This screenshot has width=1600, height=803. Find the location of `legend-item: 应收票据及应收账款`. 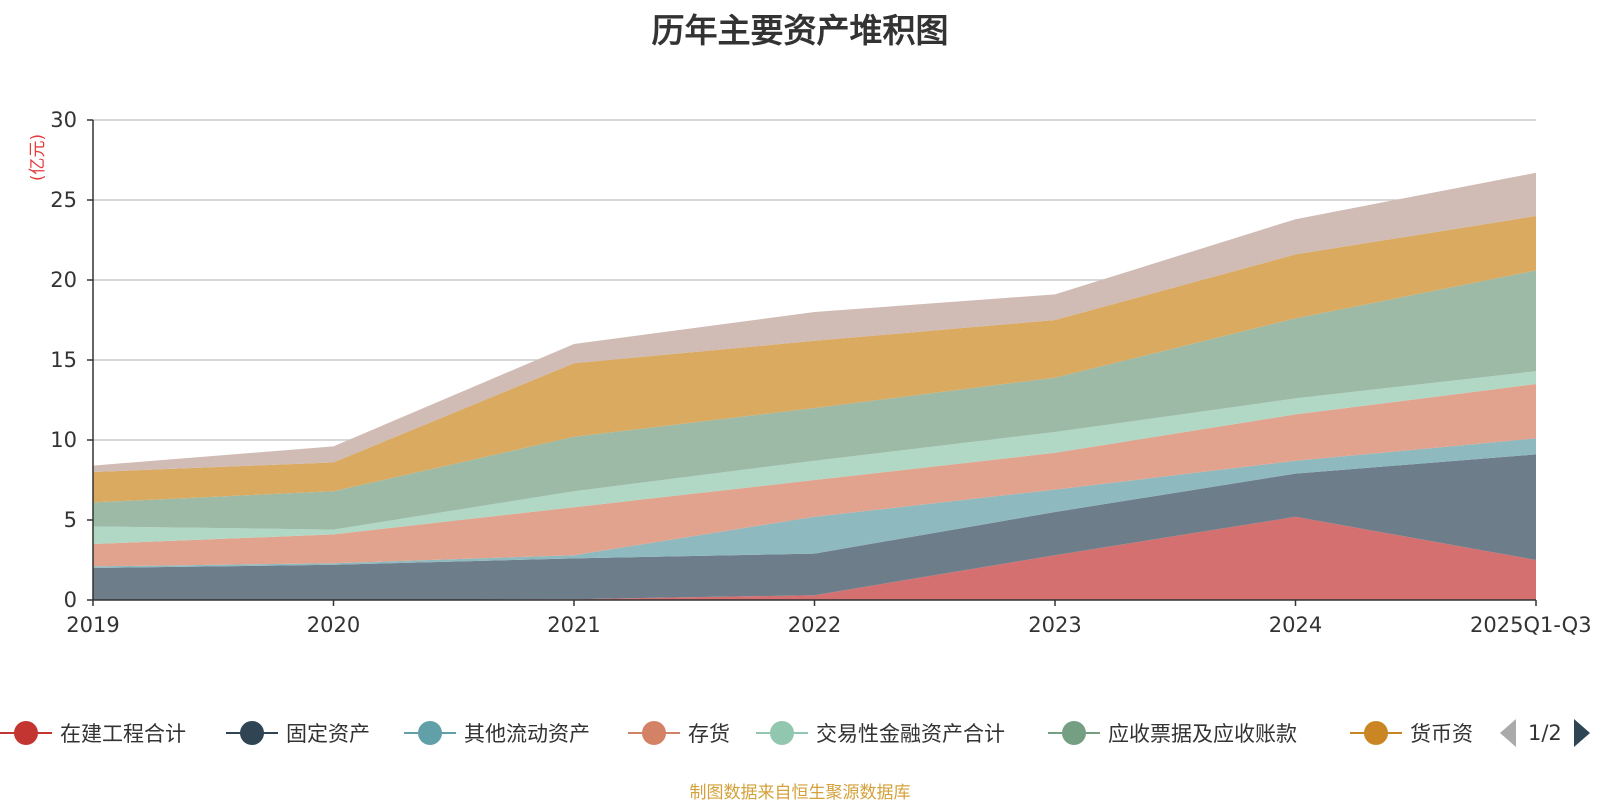

legend-item: 应收票据及应收账款 is located at coordinates (1172, 733).